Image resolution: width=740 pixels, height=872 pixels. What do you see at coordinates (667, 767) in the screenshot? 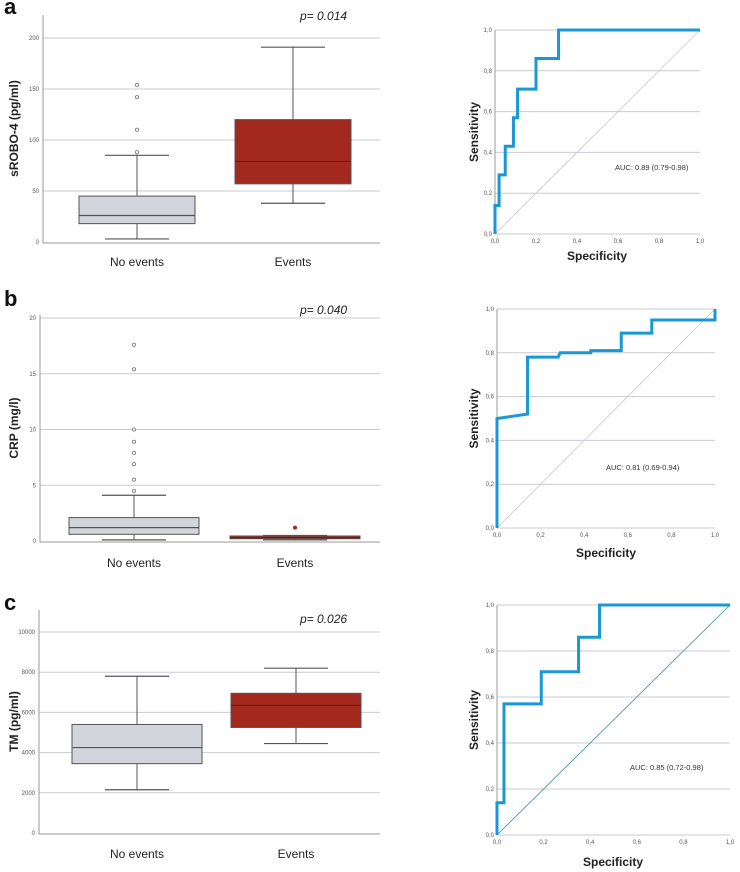
I see `auc-annotation: AUC: 0.85 (0.72-0.98)` at bounding box center [667, 767].